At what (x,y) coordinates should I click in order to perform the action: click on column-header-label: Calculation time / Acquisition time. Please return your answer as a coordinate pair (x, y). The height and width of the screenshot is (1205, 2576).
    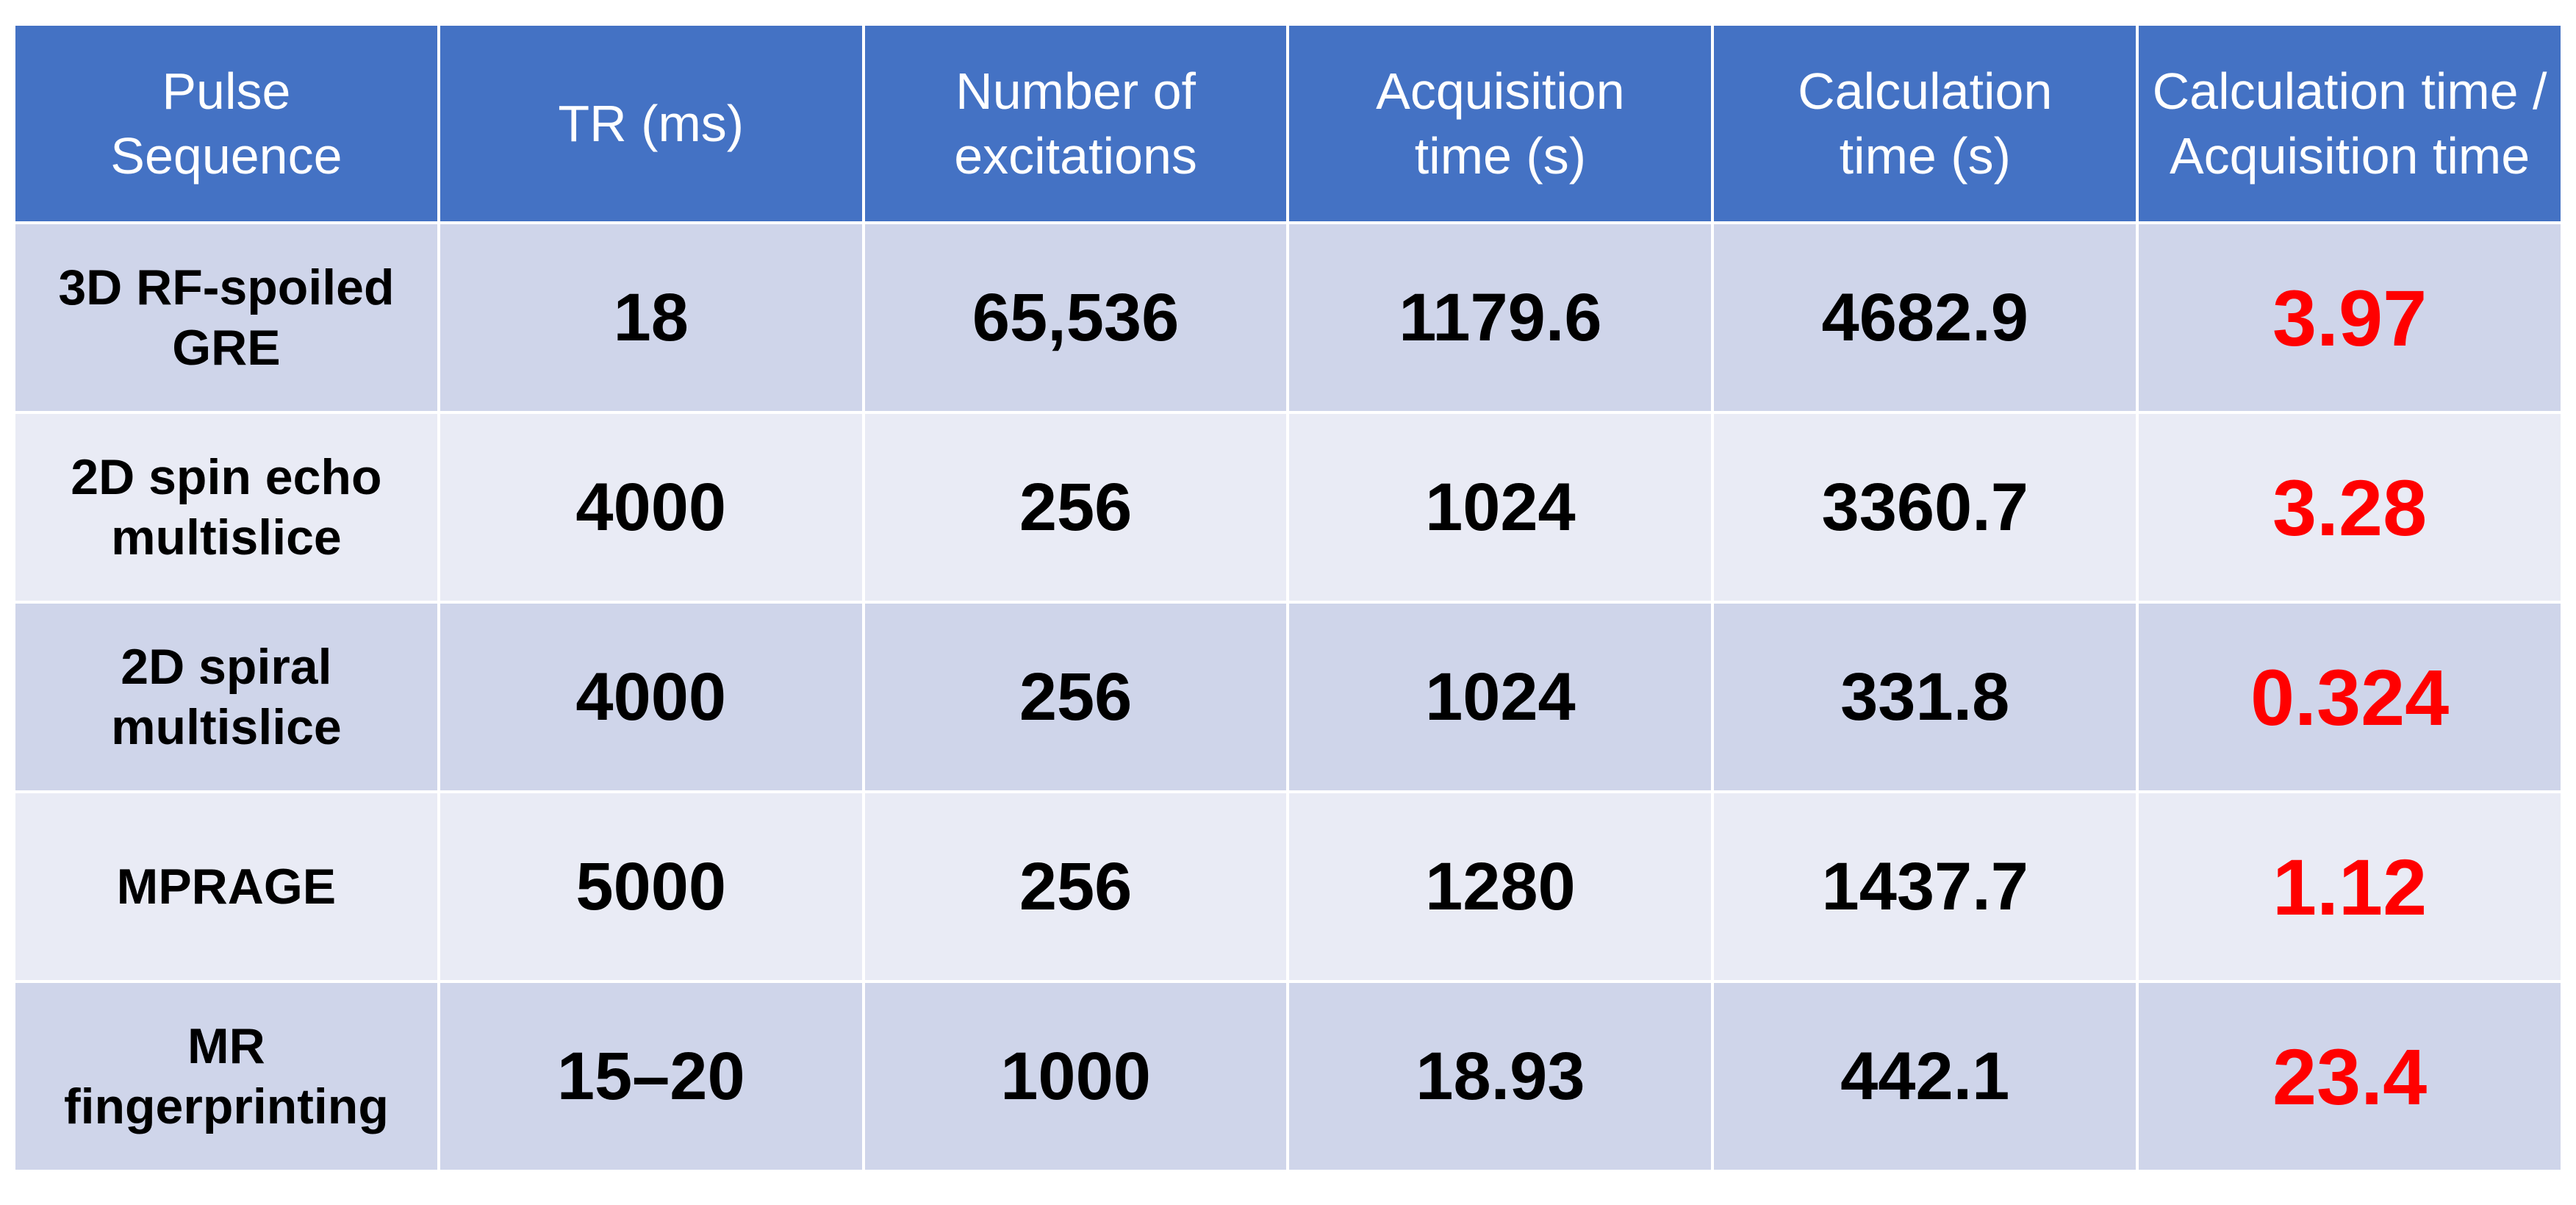
    Looking at the image, I should click on (2349, 123).